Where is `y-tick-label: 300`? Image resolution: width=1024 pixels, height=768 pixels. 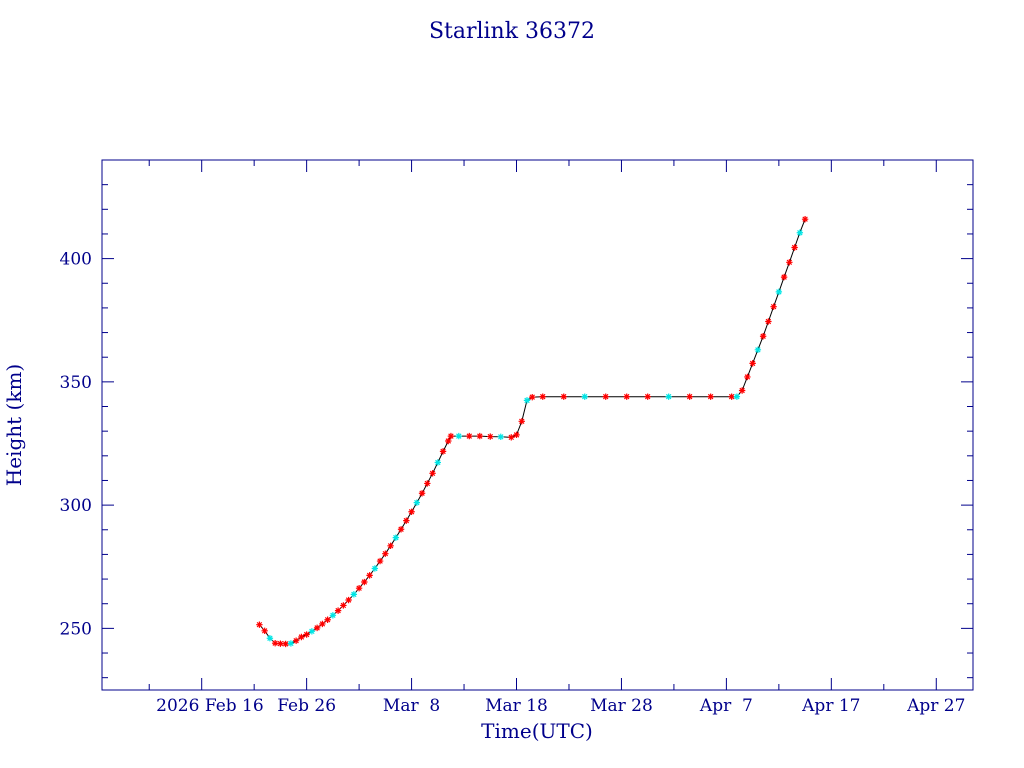 y-tick-label: 300 is located at coordinates (76, 506).